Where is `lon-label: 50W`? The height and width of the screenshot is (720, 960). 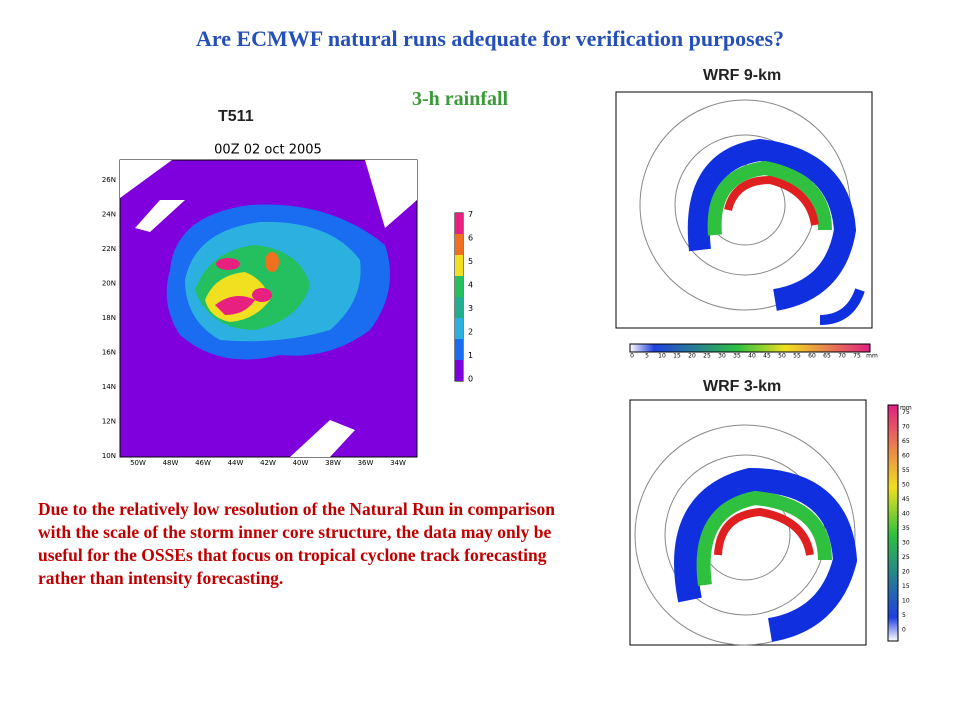 lon-label: 50W is located at coordinates (138, 463).